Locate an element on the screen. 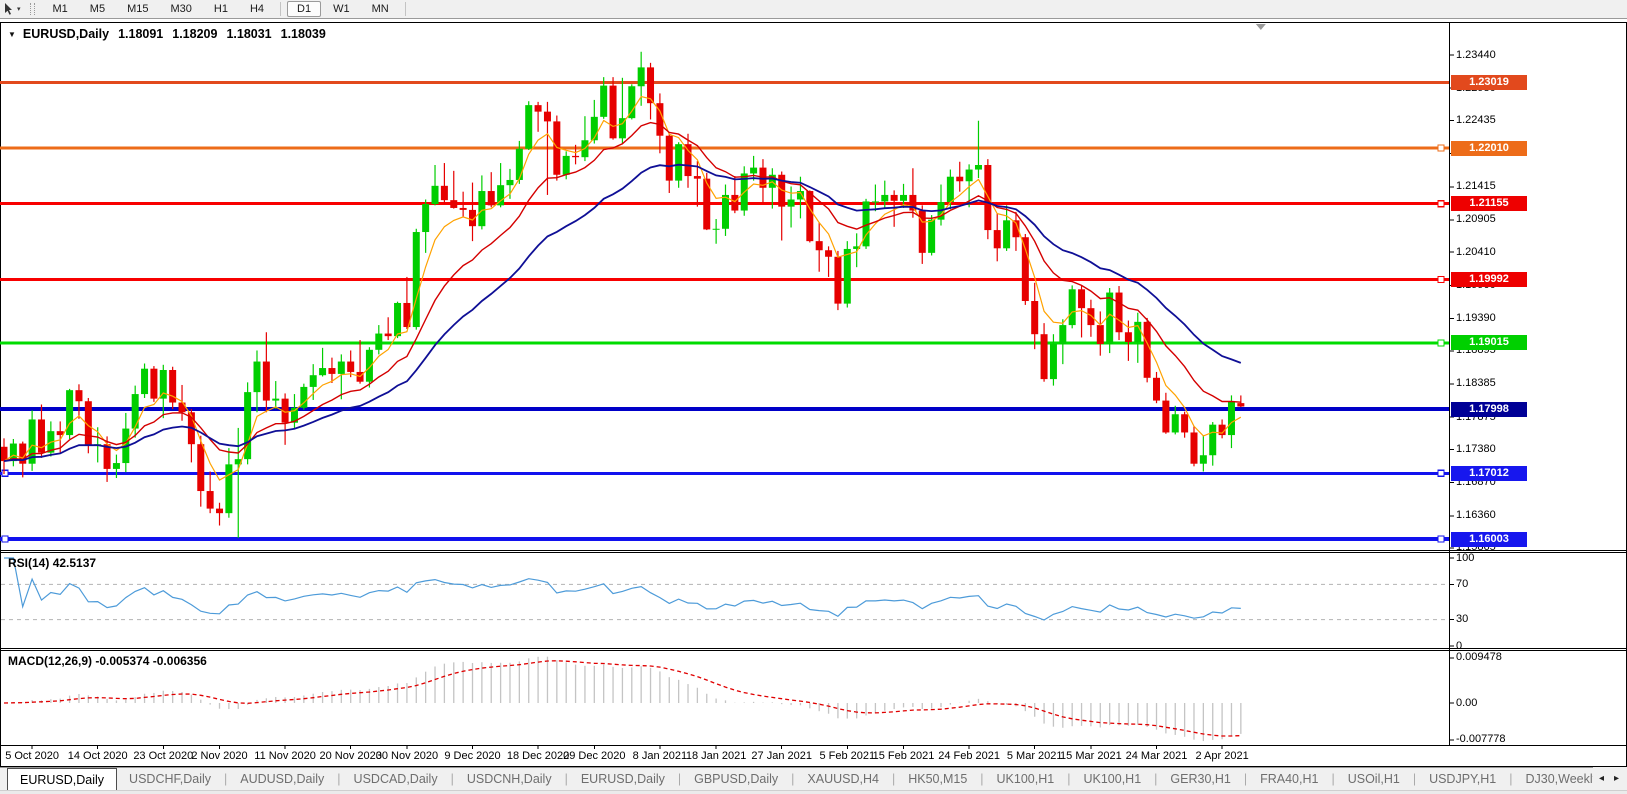  timeframe-button-m30: M30 is located at coordinates (181, 9).